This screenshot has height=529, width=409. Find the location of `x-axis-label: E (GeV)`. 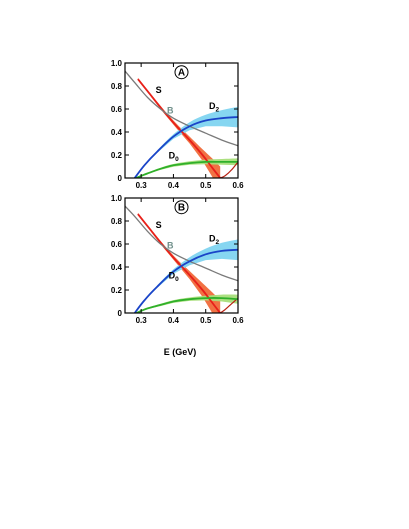

x-axis-label: E (GeV) is located at coordinates (180, 352).